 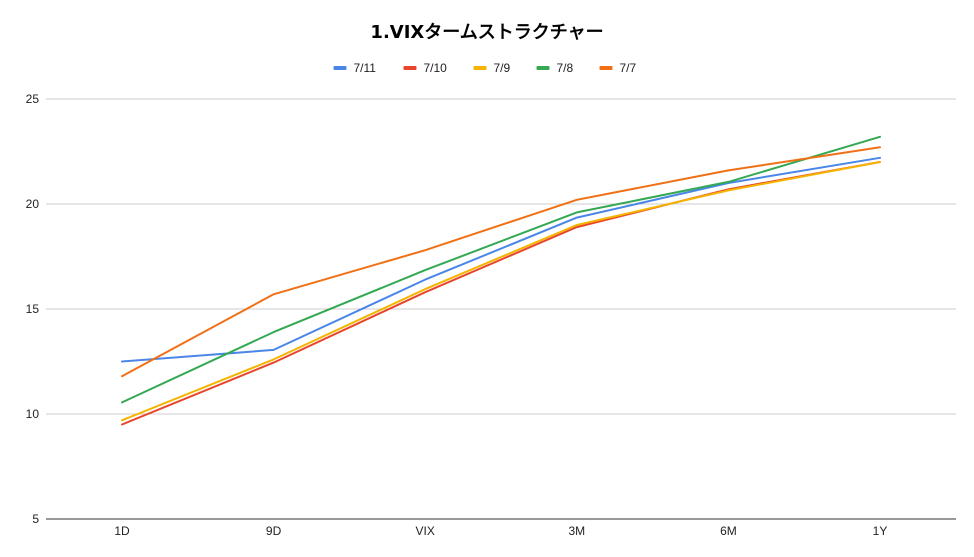 What do you see at coordinates (33, 204) in the screenshot?
I see `y-tick-label: 20` at bounding box center [33, 204].